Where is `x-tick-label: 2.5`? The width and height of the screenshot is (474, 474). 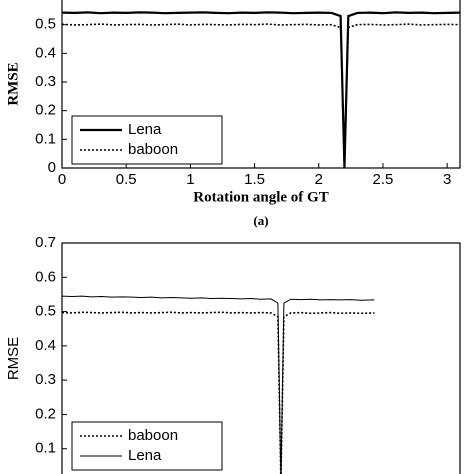
x-tick-label: 2.5 is located at coordinates (383, 179).